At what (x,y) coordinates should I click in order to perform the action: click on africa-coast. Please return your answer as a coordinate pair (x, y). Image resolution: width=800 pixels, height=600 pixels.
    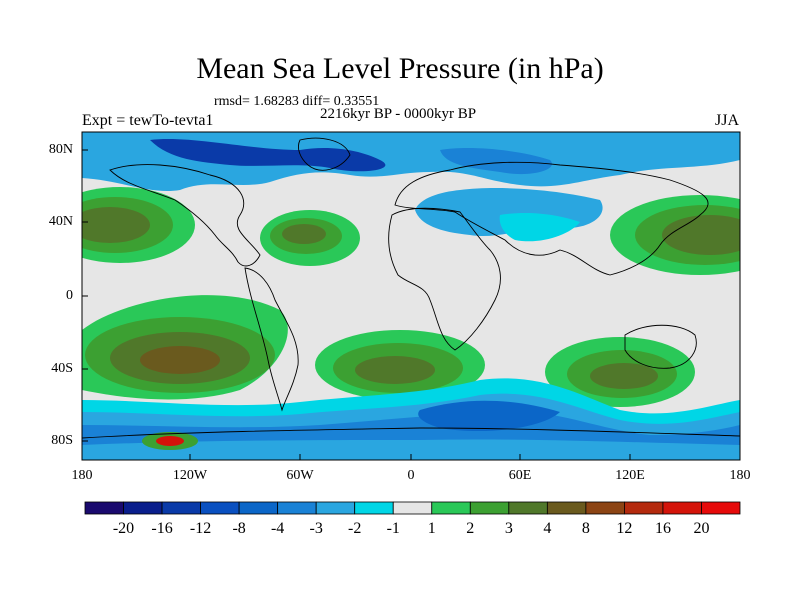
    Looking at the image, I should click on (444, 279).